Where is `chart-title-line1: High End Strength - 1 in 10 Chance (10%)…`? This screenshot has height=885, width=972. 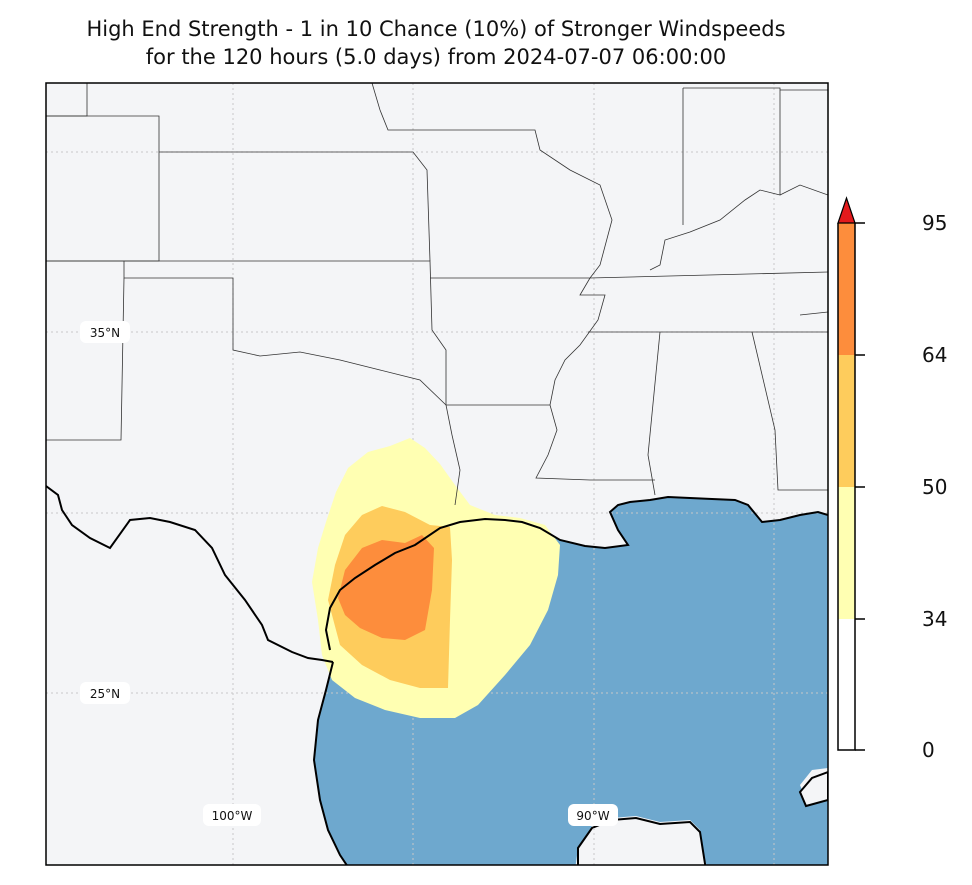
chart-title-line1: High End Strength - 1 in 10 Chance (10%)… is located at coordinates (436, 29).